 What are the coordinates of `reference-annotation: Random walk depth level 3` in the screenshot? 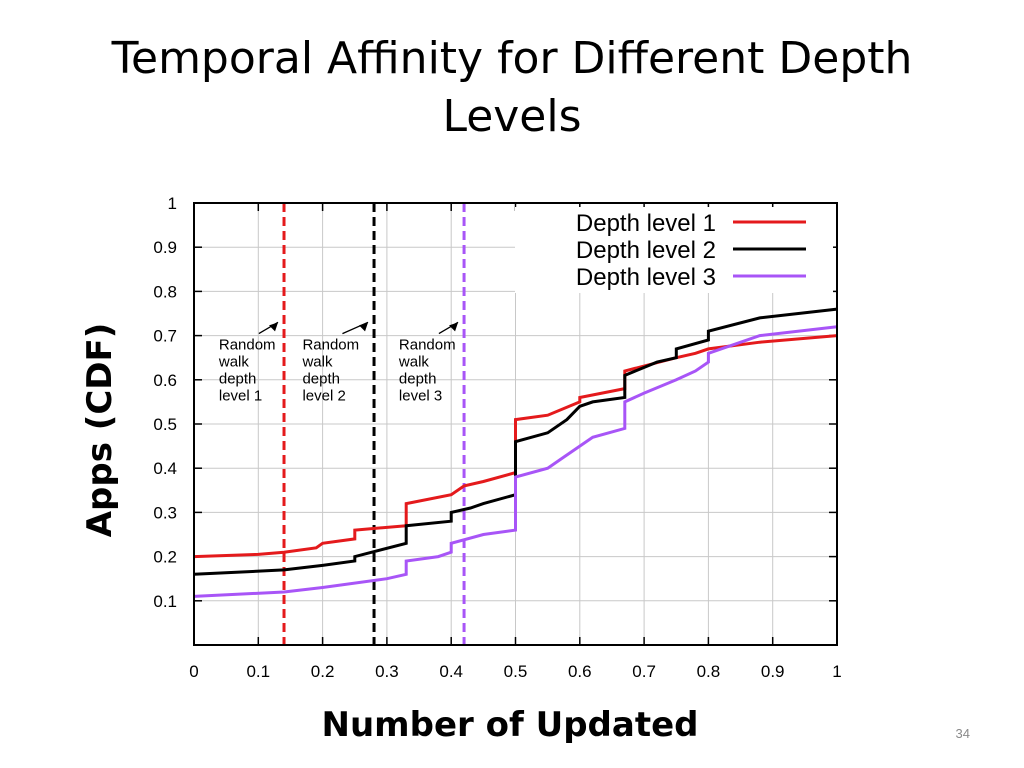 It's located at (427, 371).